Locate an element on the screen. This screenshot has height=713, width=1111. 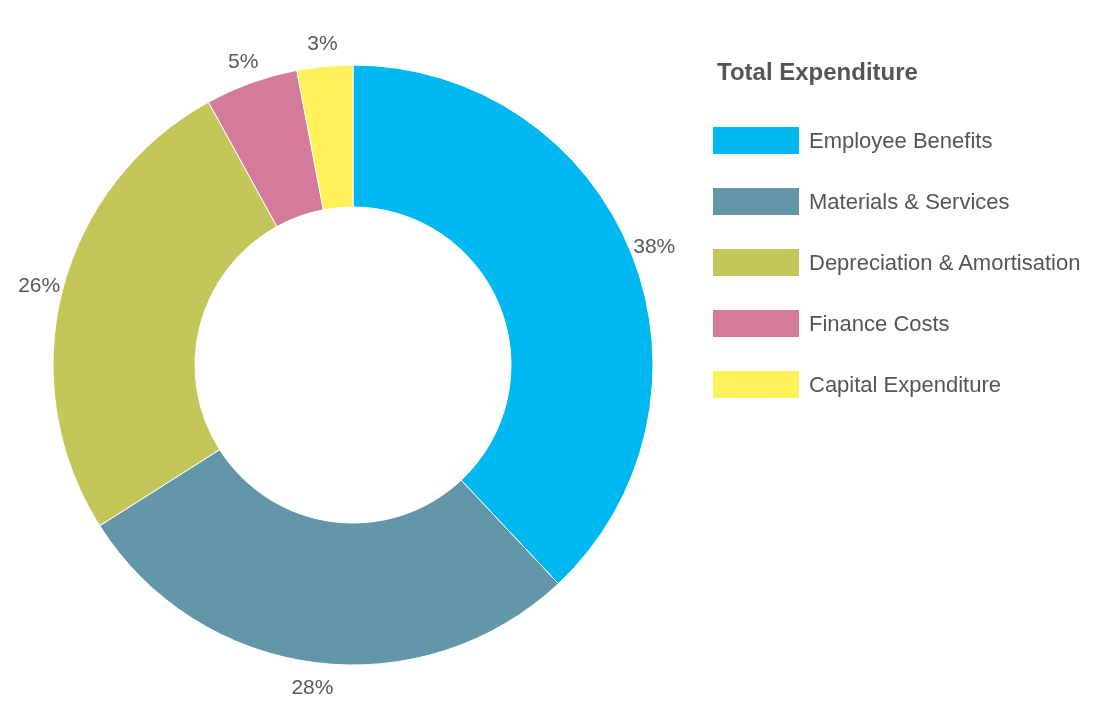
data-label: 26% is located at coordinates (39, 284).